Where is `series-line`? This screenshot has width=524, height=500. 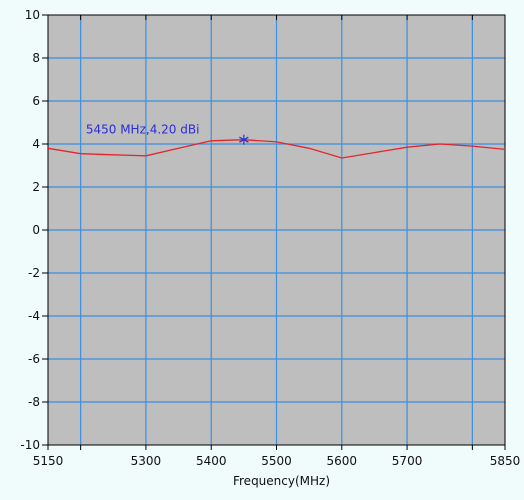 series-line is located at coordinates (276, 149).